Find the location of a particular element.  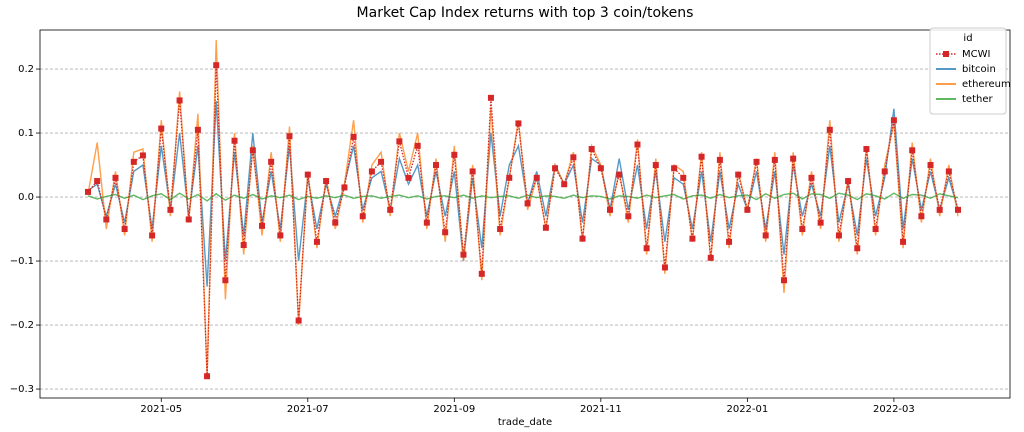

legend-label: MCWI is located at coordinates (976, 54).